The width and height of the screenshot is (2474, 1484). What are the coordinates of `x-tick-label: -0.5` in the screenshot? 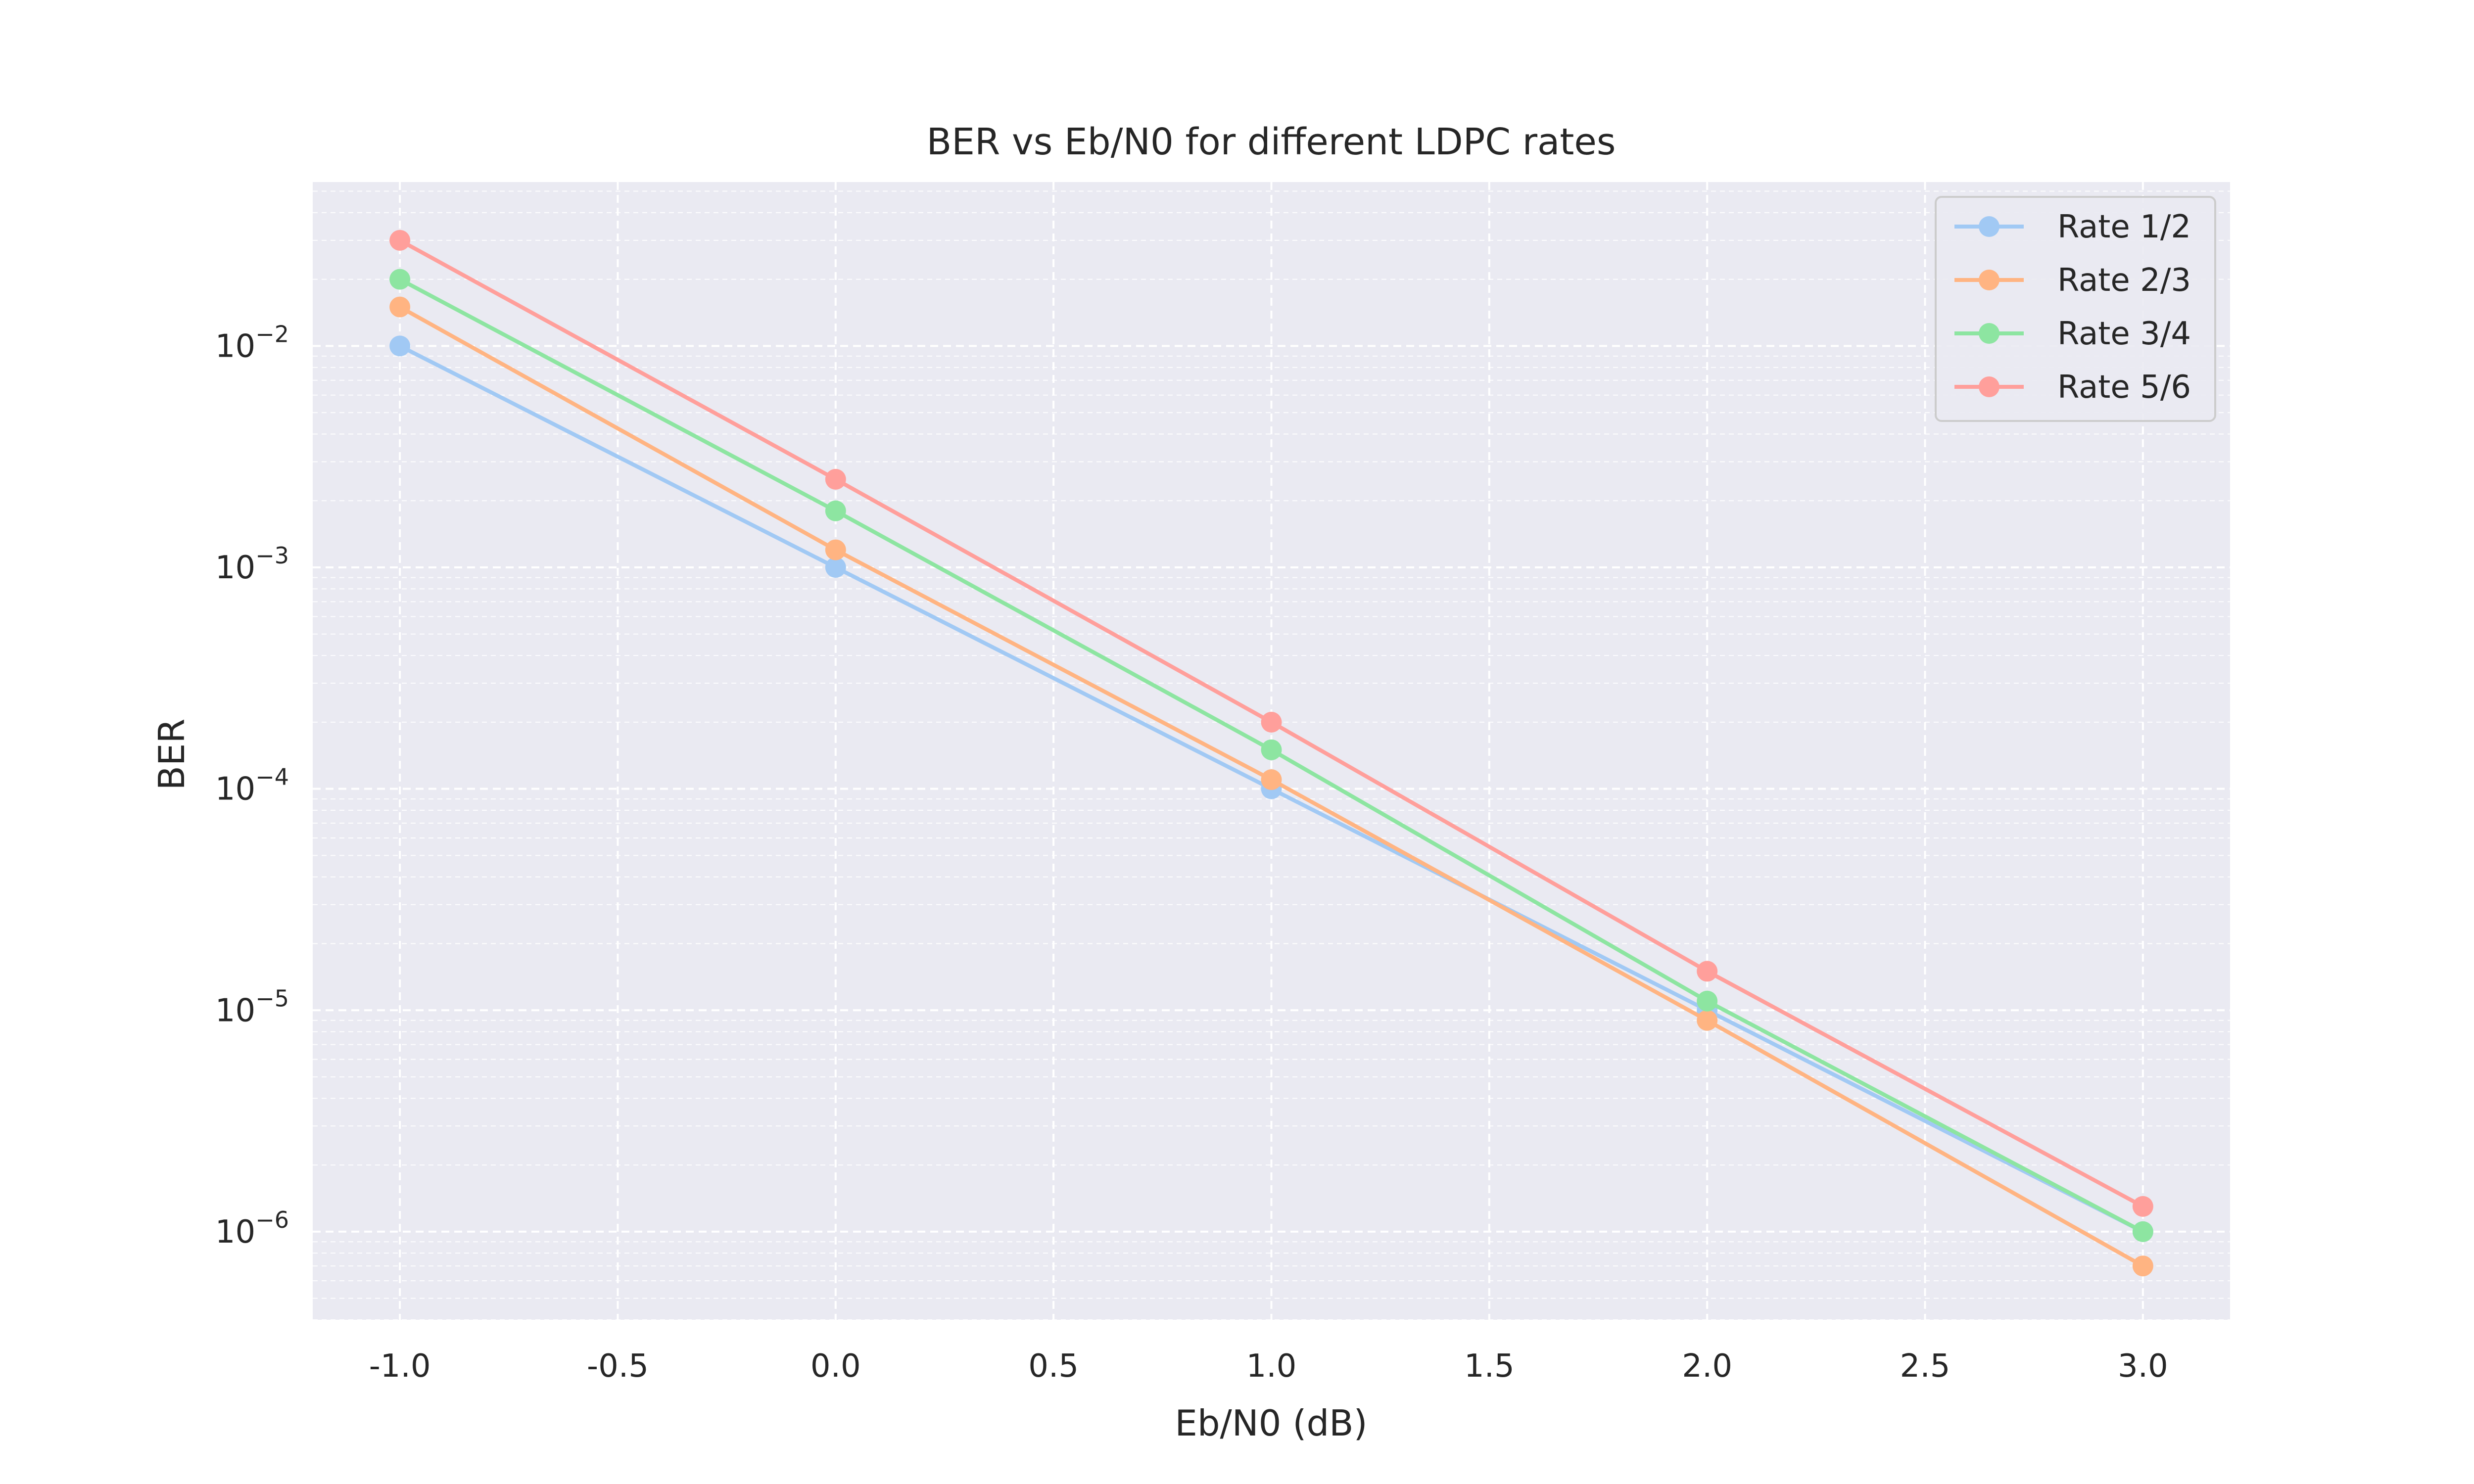 It's located at (618, 1366).